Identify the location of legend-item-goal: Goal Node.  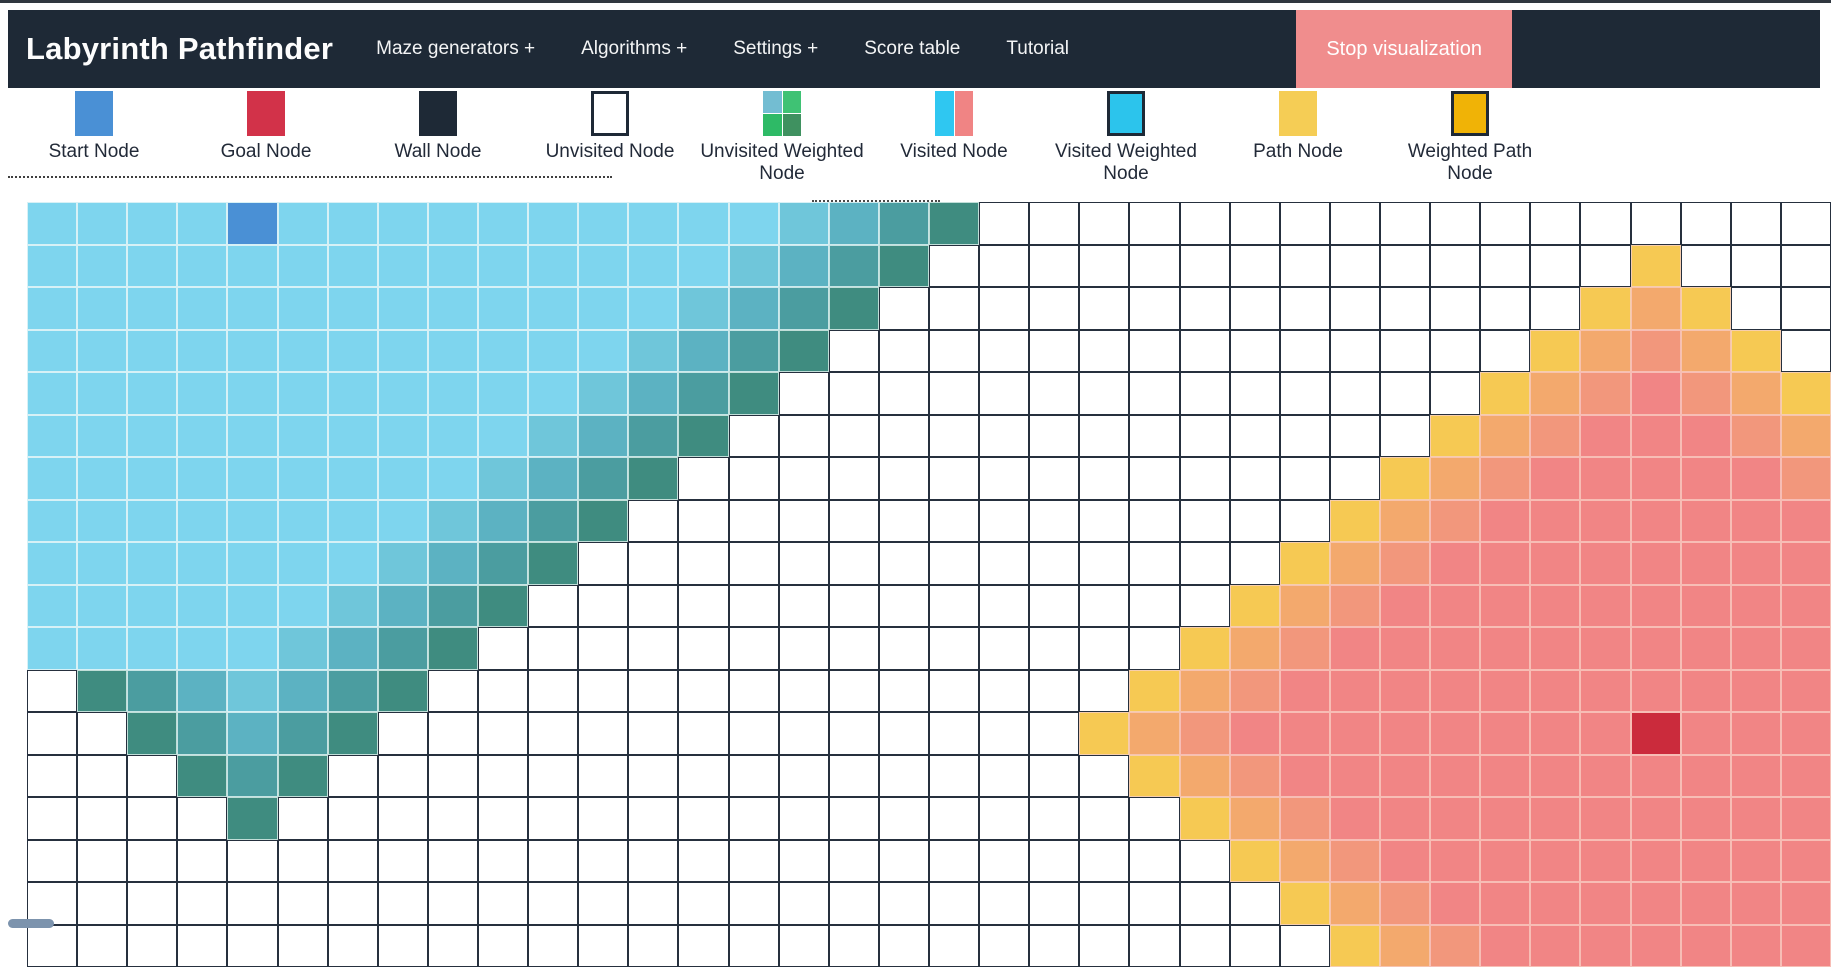
(266, 138).